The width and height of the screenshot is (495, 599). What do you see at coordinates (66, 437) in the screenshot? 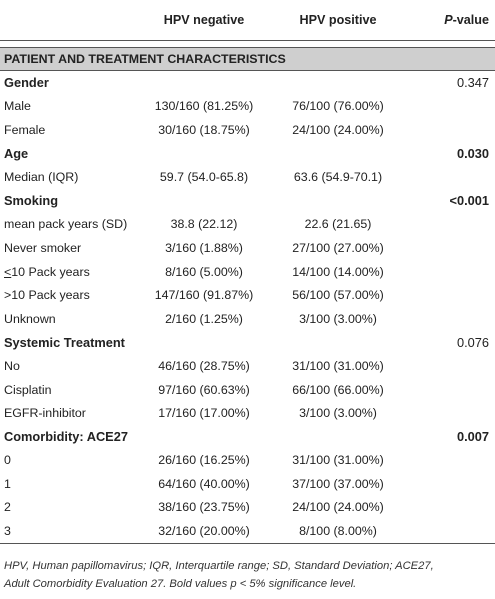
I see `group-label: Comorbidity: ACE27` at bounding box center [66, 437].